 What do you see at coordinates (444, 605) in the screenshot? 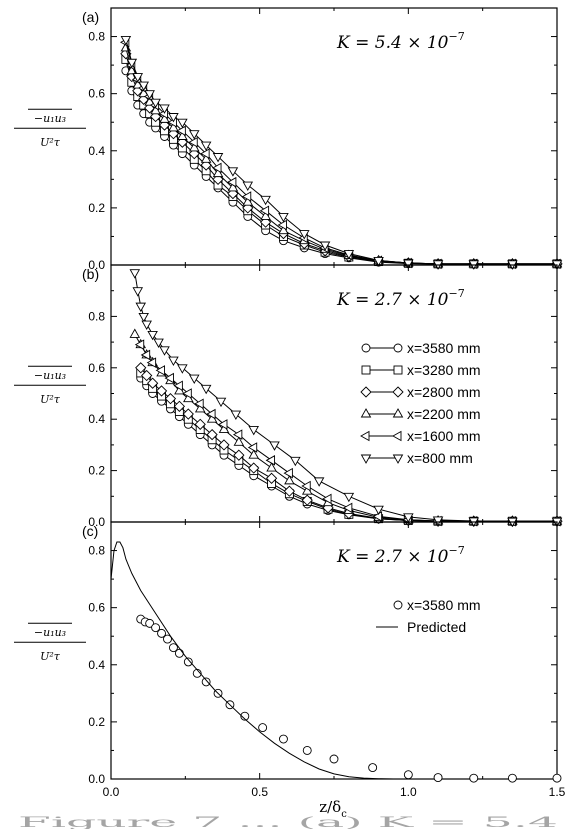
I see `legend-label: x=3580 mm` at bounding box center [444, 605].